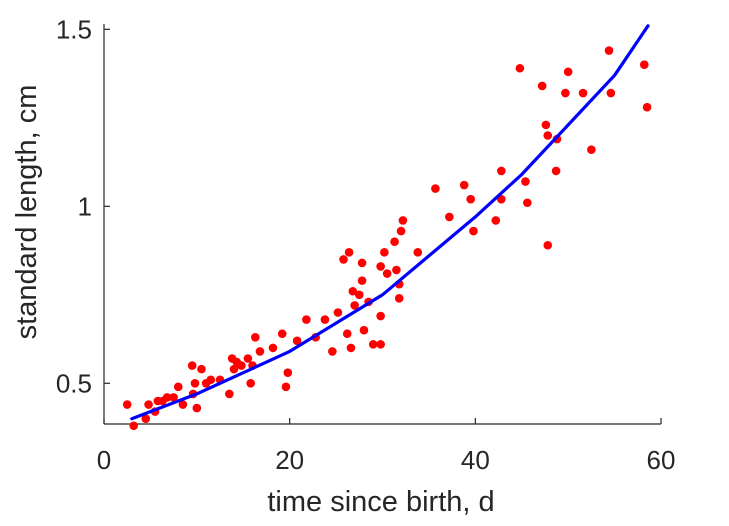 Image resolution: width=729 pixels, height=526 pixels. Describe the element at coordinates (74, 29) in the screenshot. I see `y-tick-label: 1.5` at that location.